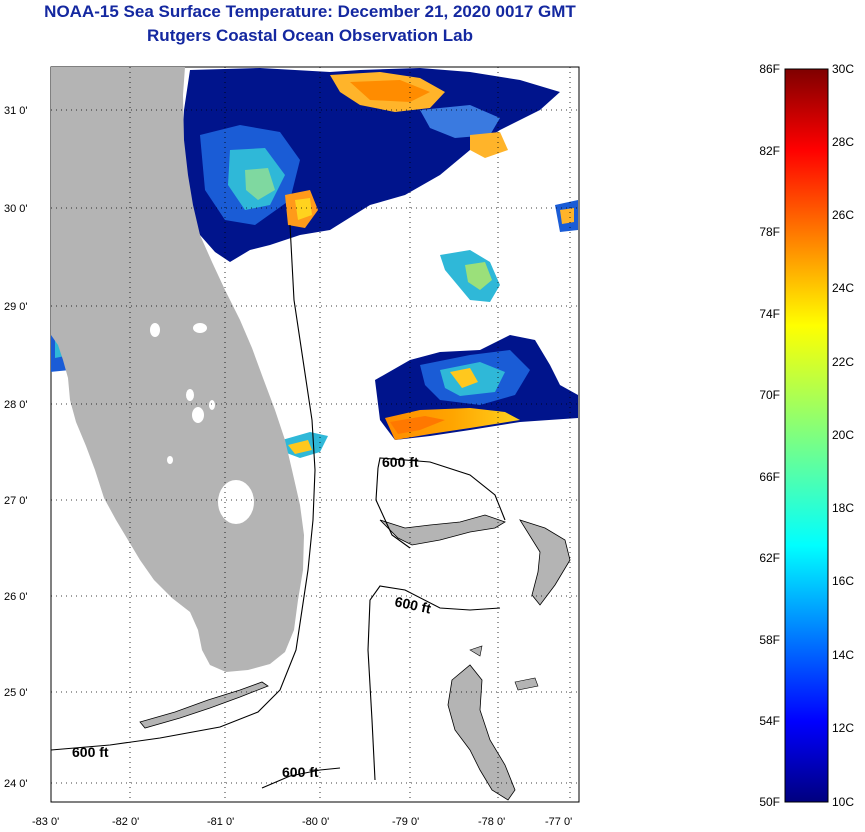 Image resolution: width=865 pixels, height=832 pixels. What do you see at coordinates (16, 111) in the screenshot?
I see `lat-label: 31 0'` at bounding box center [16, 111].